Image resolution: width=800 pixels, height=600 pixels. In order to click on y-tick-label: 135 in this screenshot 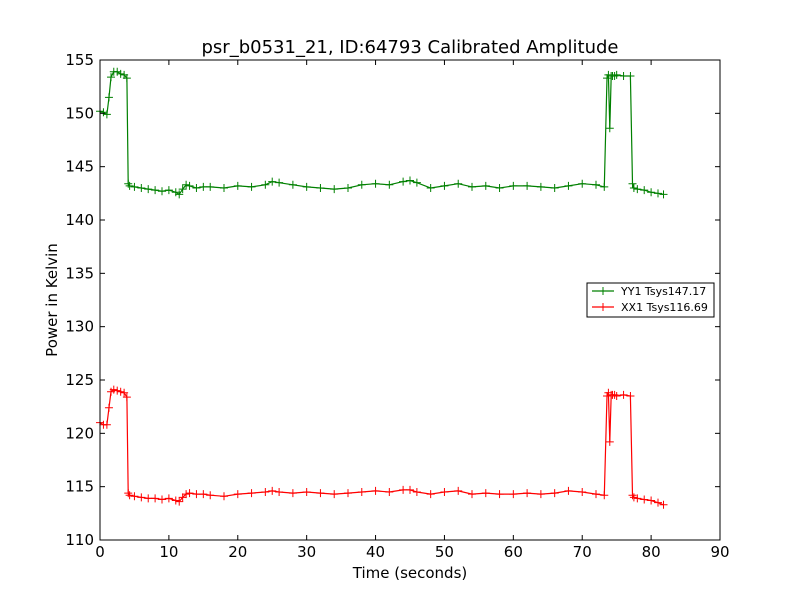, I will do `click(79, 273)`.